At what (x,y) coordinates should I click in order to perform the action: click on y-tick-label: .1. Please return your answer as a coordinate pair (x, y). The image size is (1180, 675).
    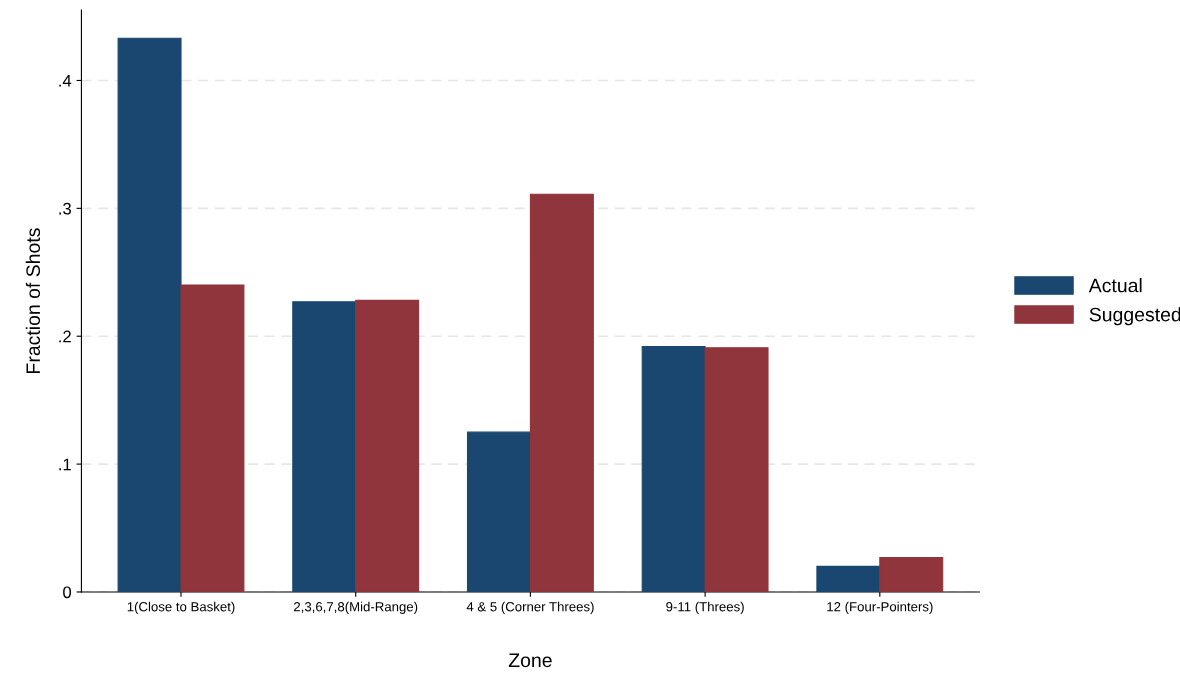
    Looking at the image, I should click on (65, 464).